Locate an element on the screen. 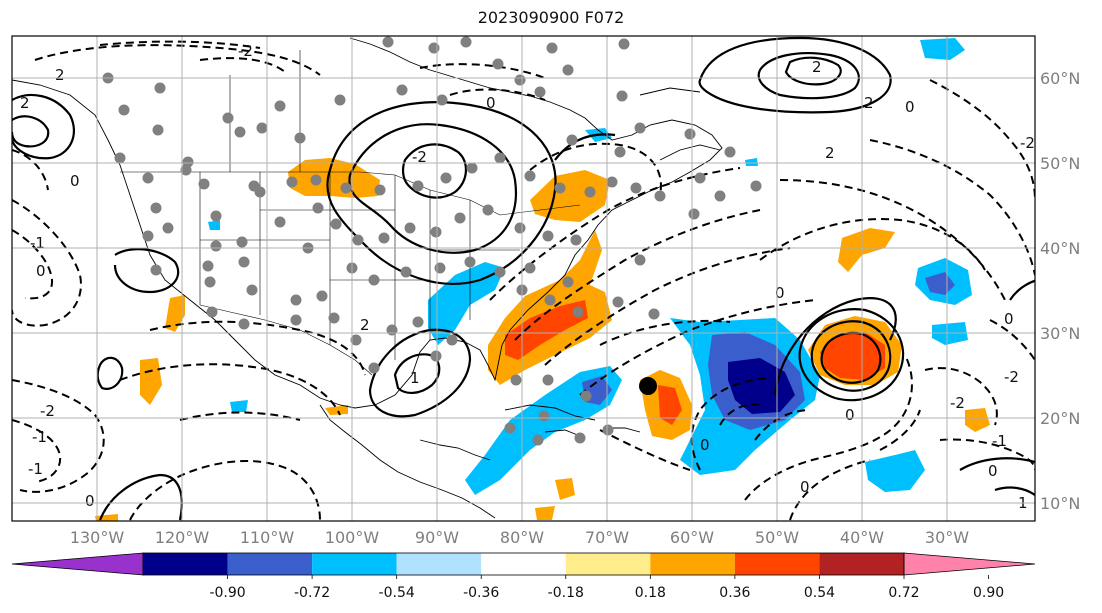  contour-north-atl-high is located at coordinates (795, 75).